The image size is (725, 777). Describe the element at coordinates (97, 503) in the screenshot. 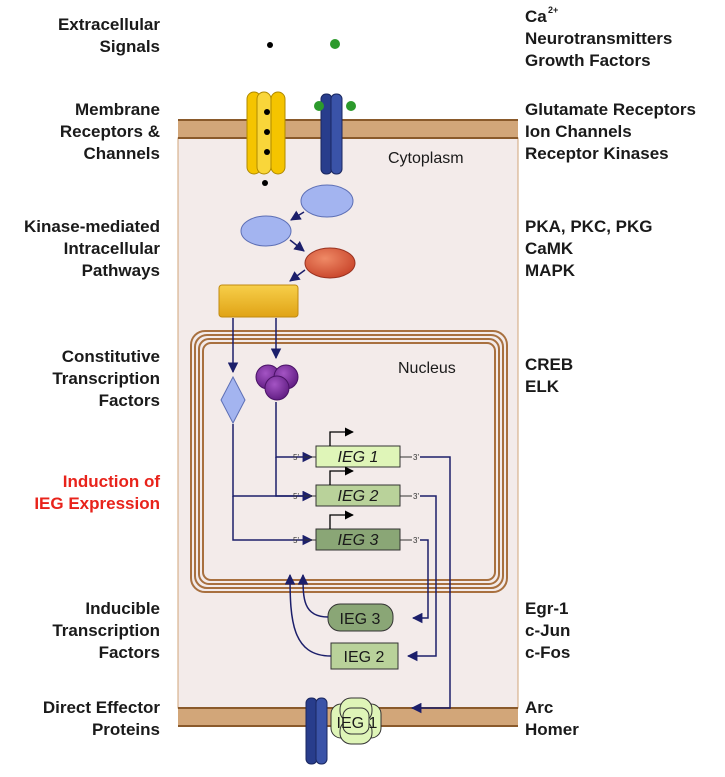

I see `svg-text: IEG Expression` at that location.